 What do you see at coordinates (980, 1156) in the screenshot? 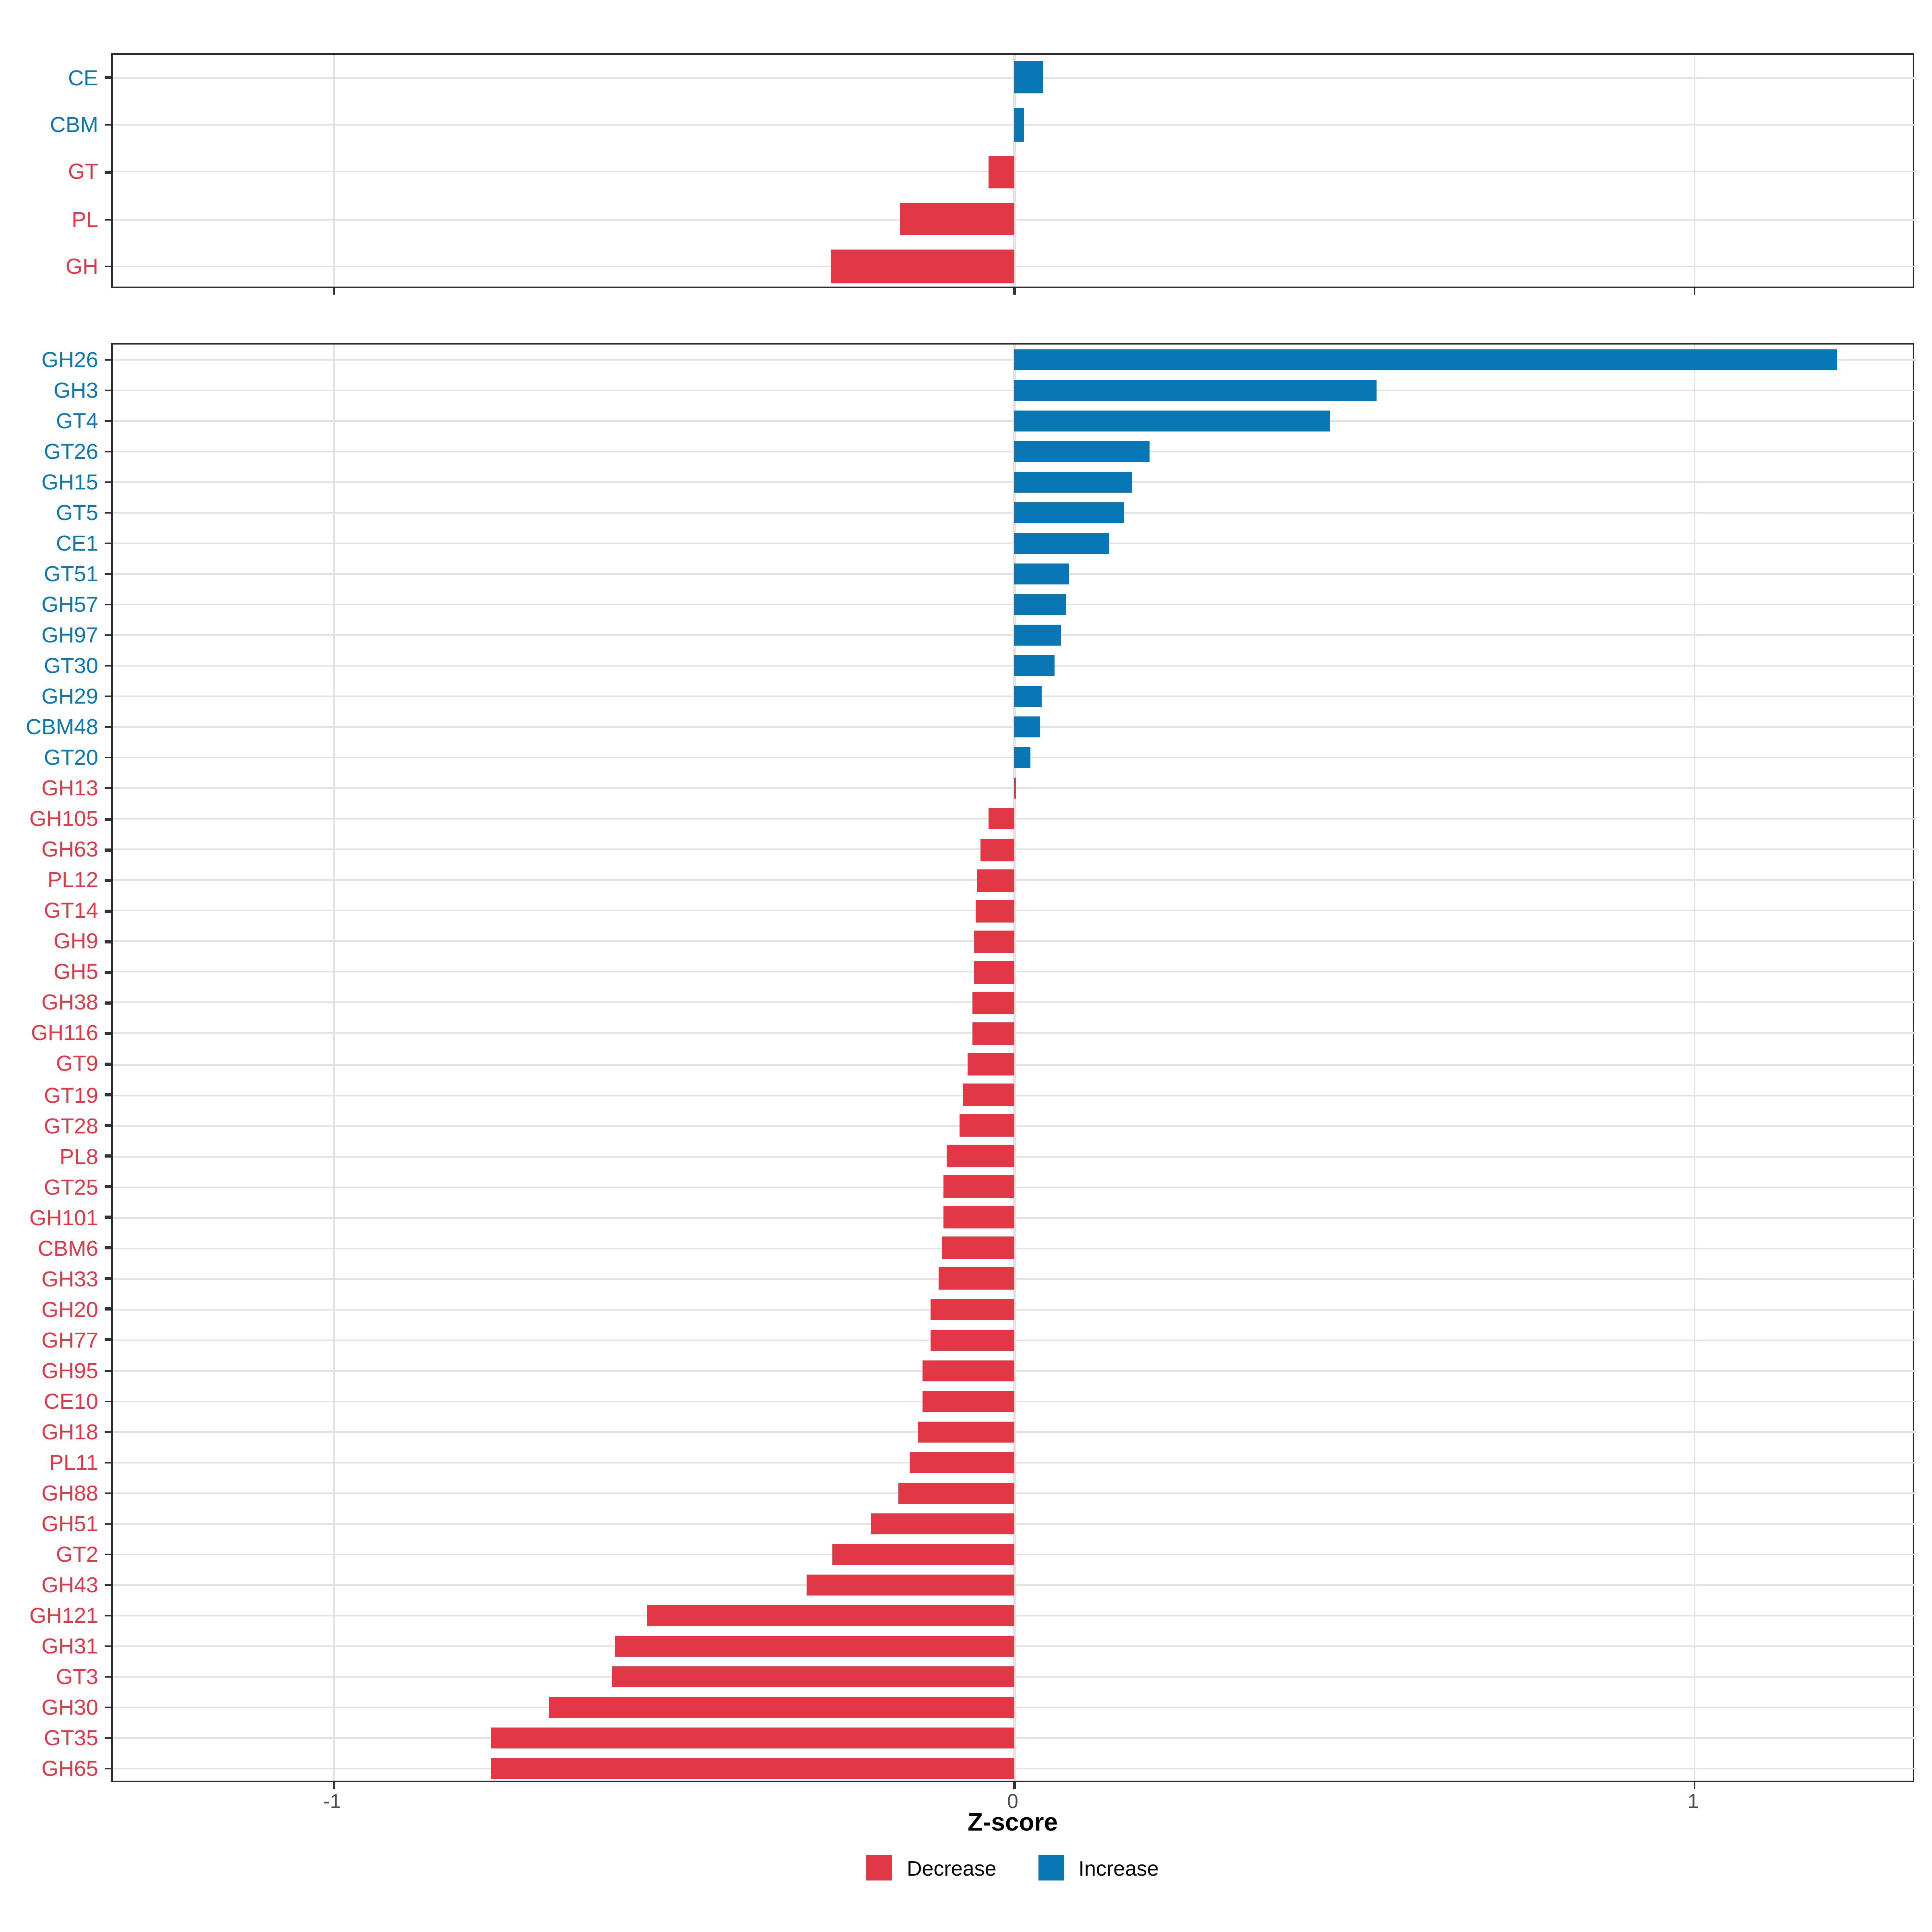
I see `bar-pl8` at bounding box center [980, 1156].